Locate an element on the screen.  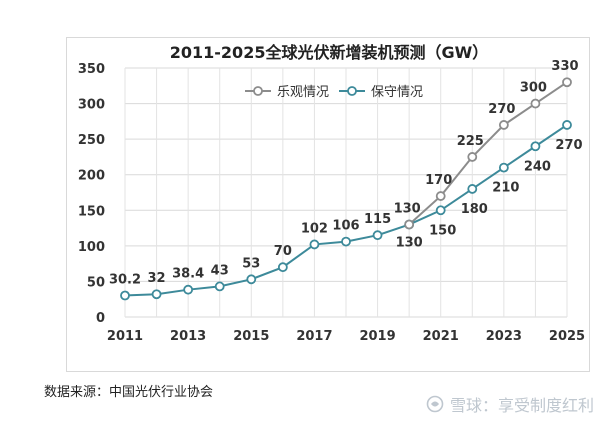
conservative-data-label: 70 is located at coordinates (283, 251).